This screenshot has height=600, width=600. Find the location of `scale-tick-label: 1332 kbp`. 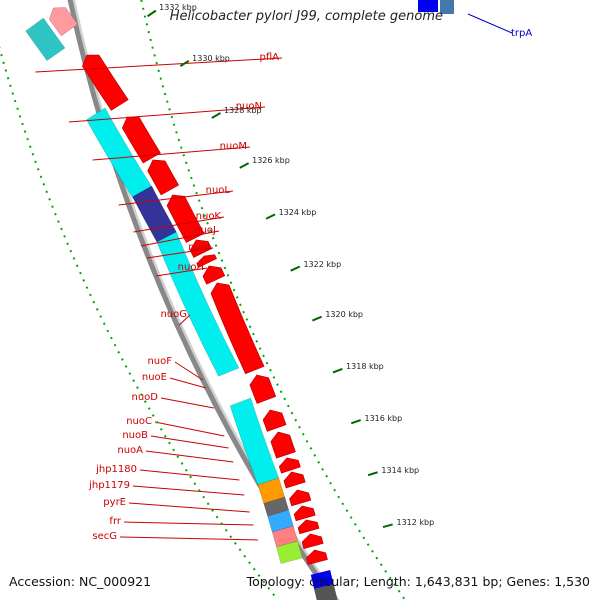

scale-tick-label: 1332 kbp is located at coordinates (178, 8).